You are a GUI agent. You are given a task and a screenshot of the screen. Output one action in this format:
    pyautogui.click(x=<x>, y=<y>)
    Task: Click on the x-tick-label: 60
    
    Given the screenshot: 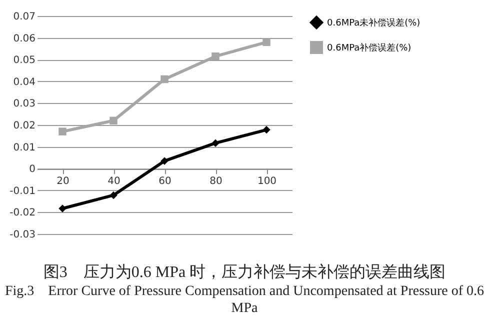 What is the action you would take?
    pyautogui.click(x=165, y=182)
    